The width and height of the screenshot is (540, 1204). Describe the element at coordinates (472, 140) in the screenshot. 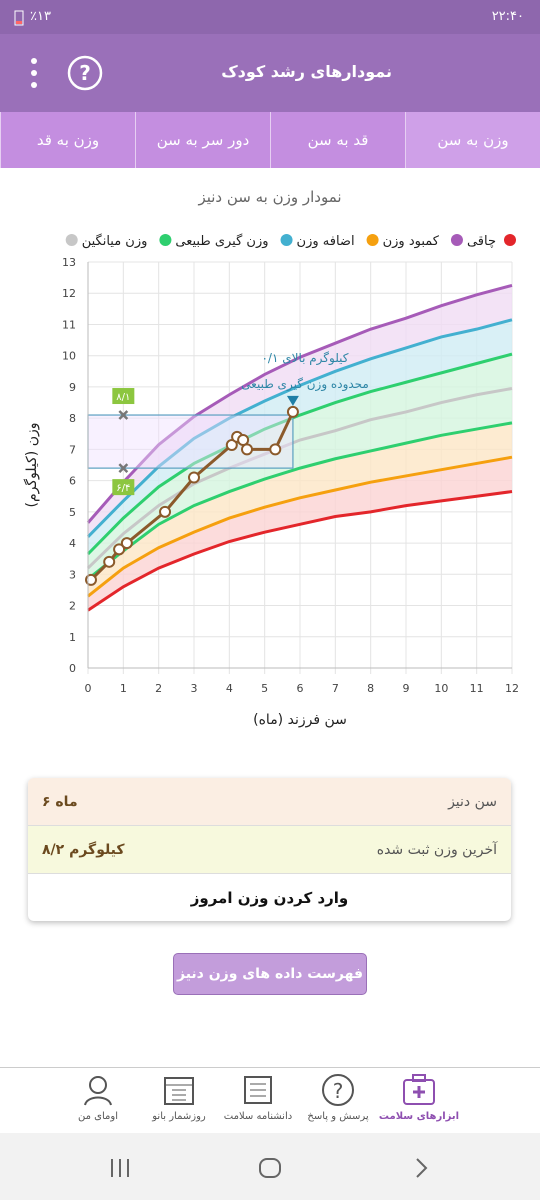

I see `tab: وزن به سن` at that location.